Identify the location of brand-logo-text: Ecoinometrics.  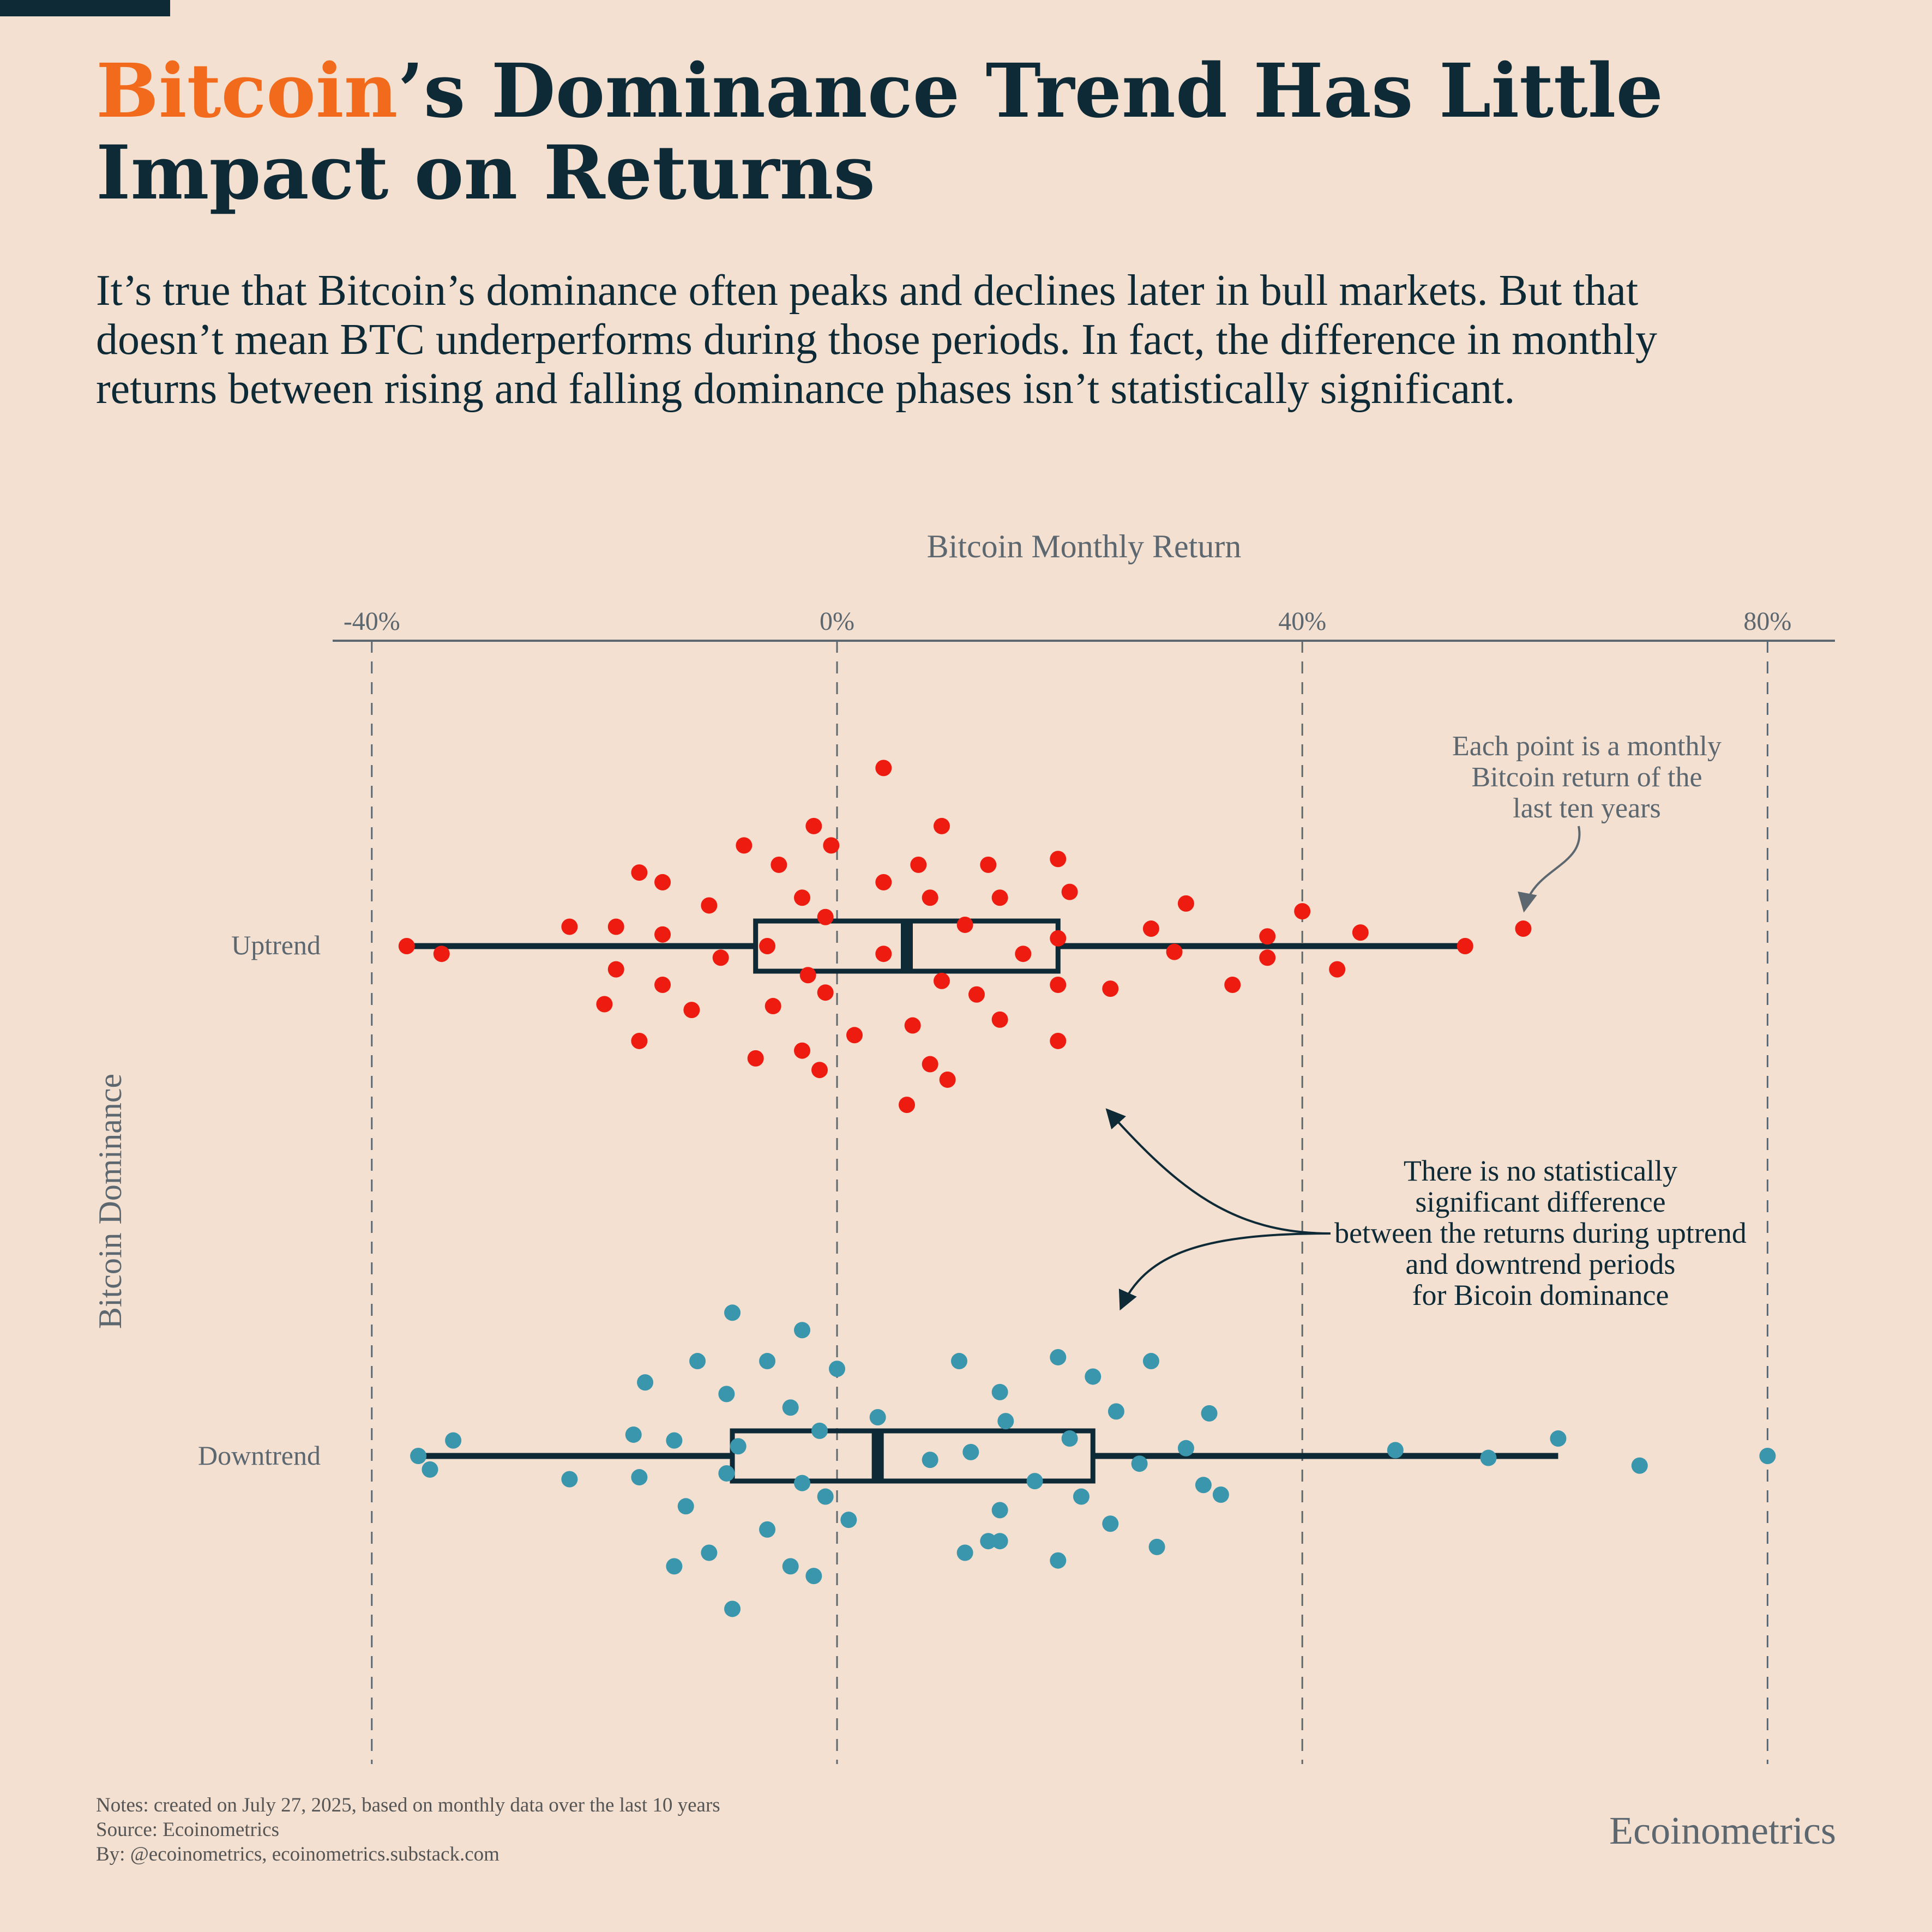
(1722, 1830).